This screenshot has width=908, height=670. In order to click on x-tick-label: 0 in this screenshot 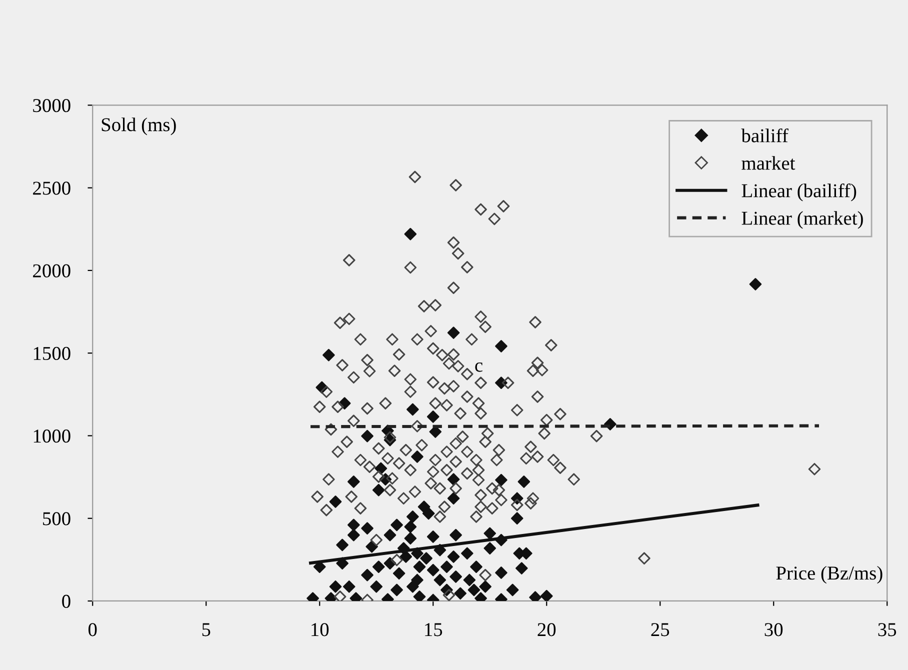, I will do `click(92, 629)`.